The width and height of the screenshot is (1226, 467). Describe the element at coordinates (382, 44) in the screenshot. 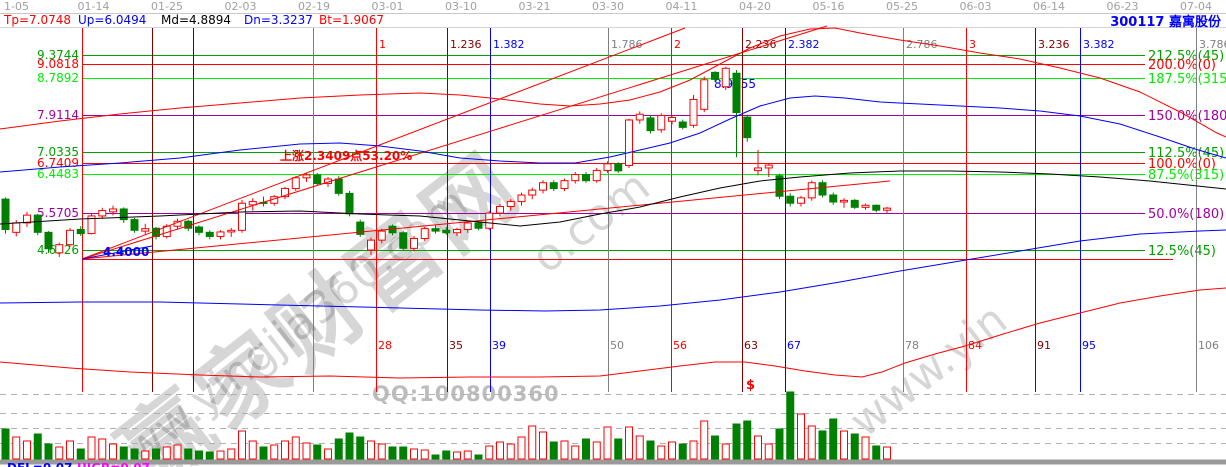

I see `gann-ratio-label: 1` at that location.